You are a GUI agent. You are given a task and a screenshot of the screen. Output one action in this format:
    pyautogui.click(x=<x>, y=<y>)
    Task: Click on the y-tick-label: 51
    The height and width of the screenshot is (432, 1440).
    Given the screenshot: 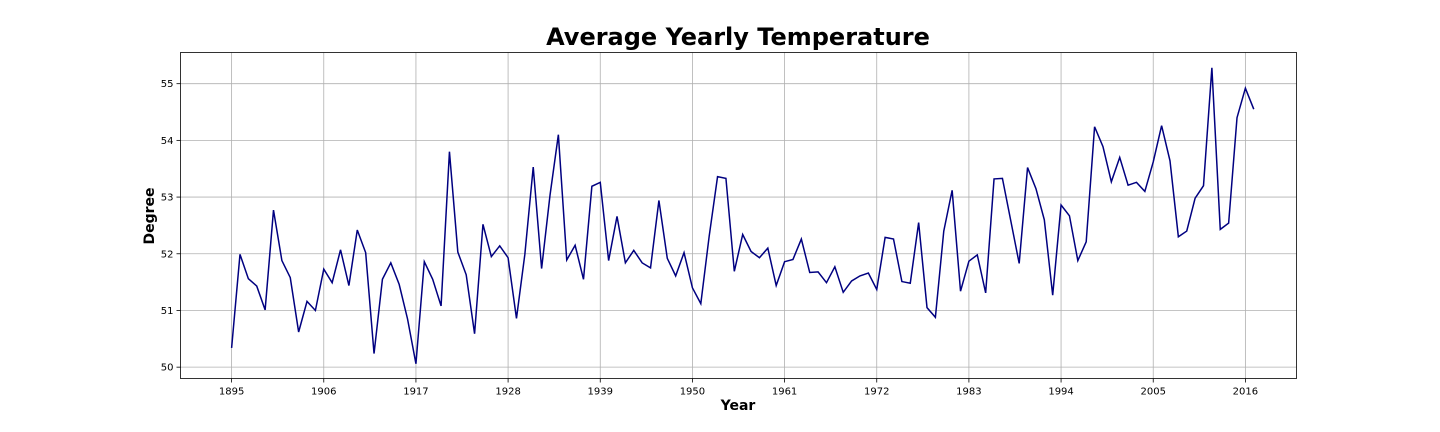 What is the action you would take?
    pyautogui.click(x=167, y=311)
    